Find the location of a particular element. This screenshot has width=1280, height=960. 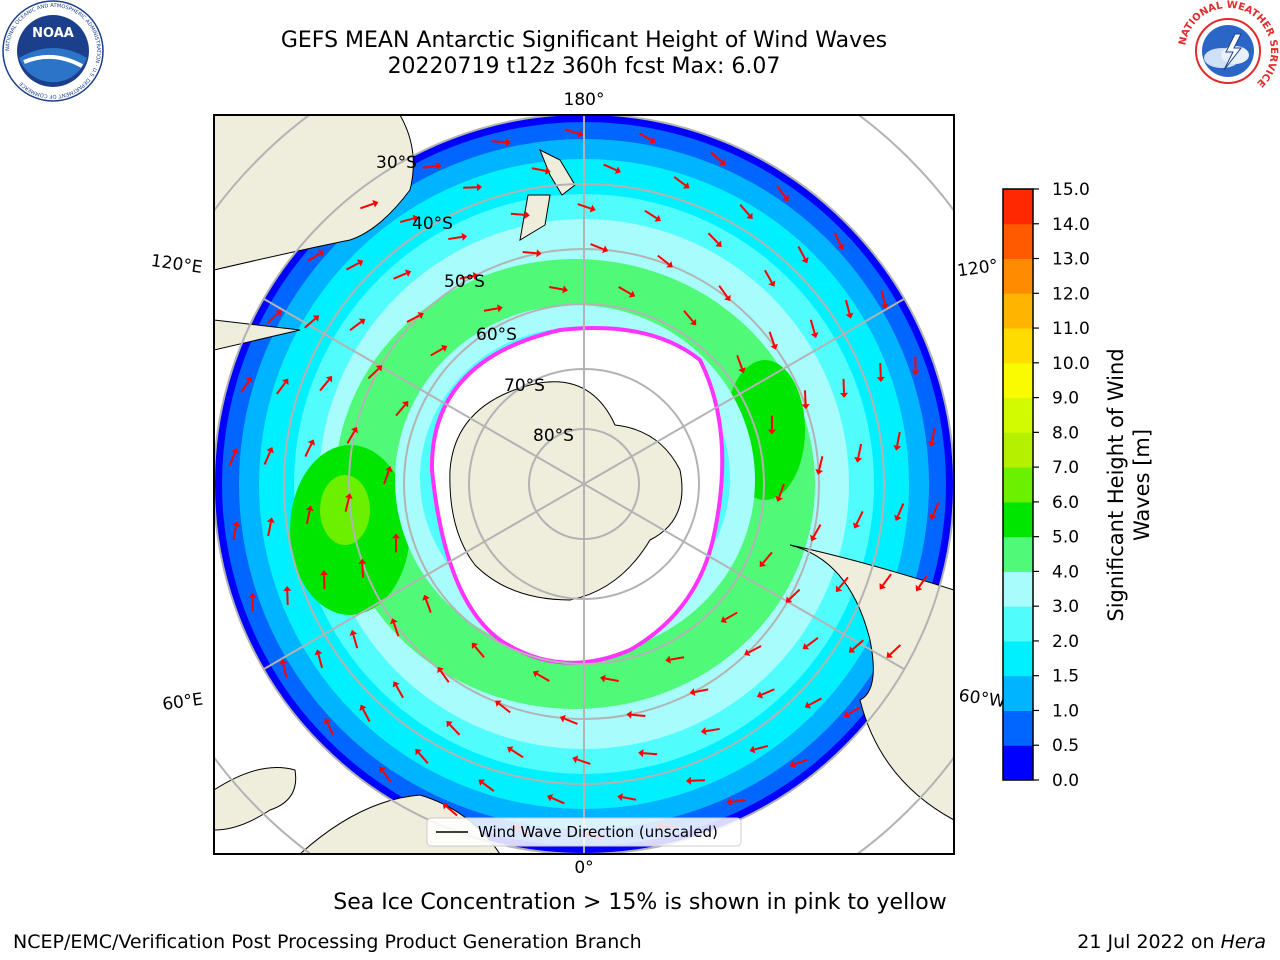

colorbar-tick-label: 15.0 is located at coordinates (1071, 190).